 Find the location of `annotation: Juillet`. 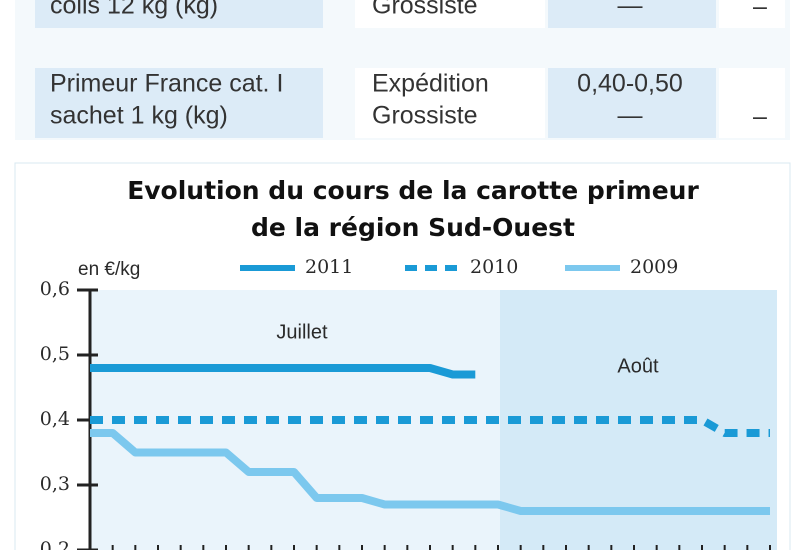

annotation: Juillet is located at coordinates (302, 332).